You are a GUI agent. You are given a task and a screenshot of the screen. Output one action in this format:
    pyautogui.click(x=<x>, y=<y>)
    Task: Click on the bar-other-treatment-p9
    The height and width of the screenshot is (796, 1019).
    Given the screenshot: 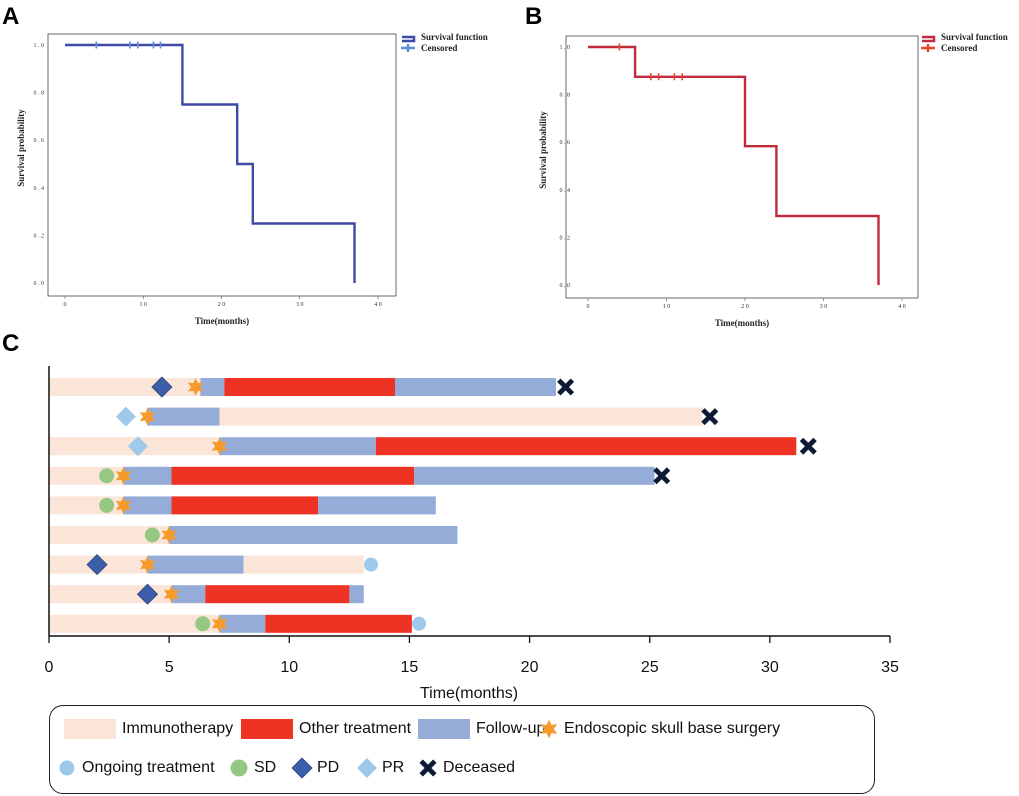 What is the action you would take?
    pyautogui.click(x=338, y=623)
    